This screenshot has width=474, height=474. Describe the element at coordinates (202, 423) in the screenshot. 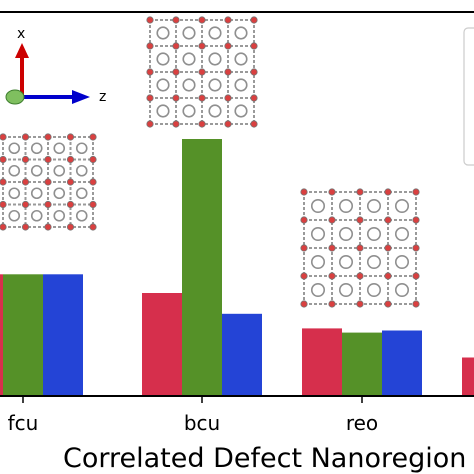

I see `x-tick-label-bcu: bcu` at that location.